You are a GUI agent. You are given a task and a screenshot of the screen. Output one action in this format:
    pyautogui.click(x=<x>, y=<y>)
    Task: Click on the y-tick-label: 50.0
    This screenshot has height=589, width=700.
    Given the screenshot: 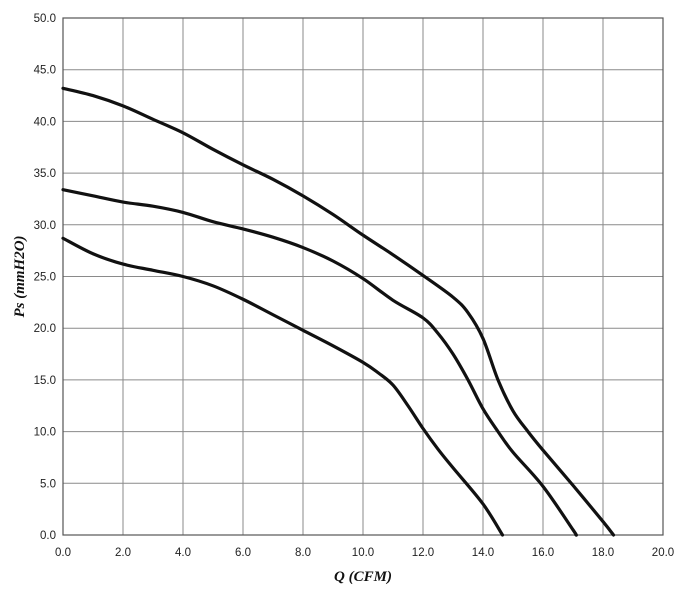 What is the action you would take?
    pyautogui.click(x=45, y=19)
    